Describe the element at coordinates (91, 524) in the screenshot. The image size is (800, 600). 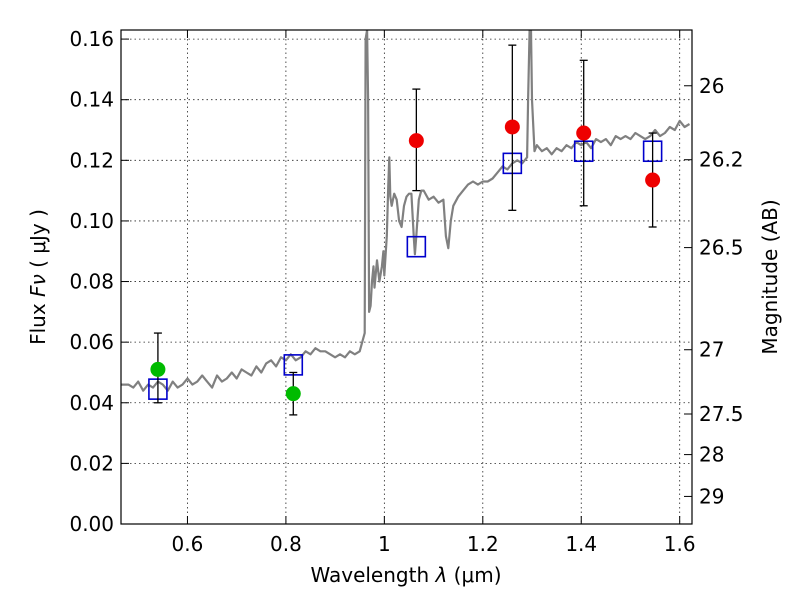
I see `y-tick-label: 0.00` at that location.